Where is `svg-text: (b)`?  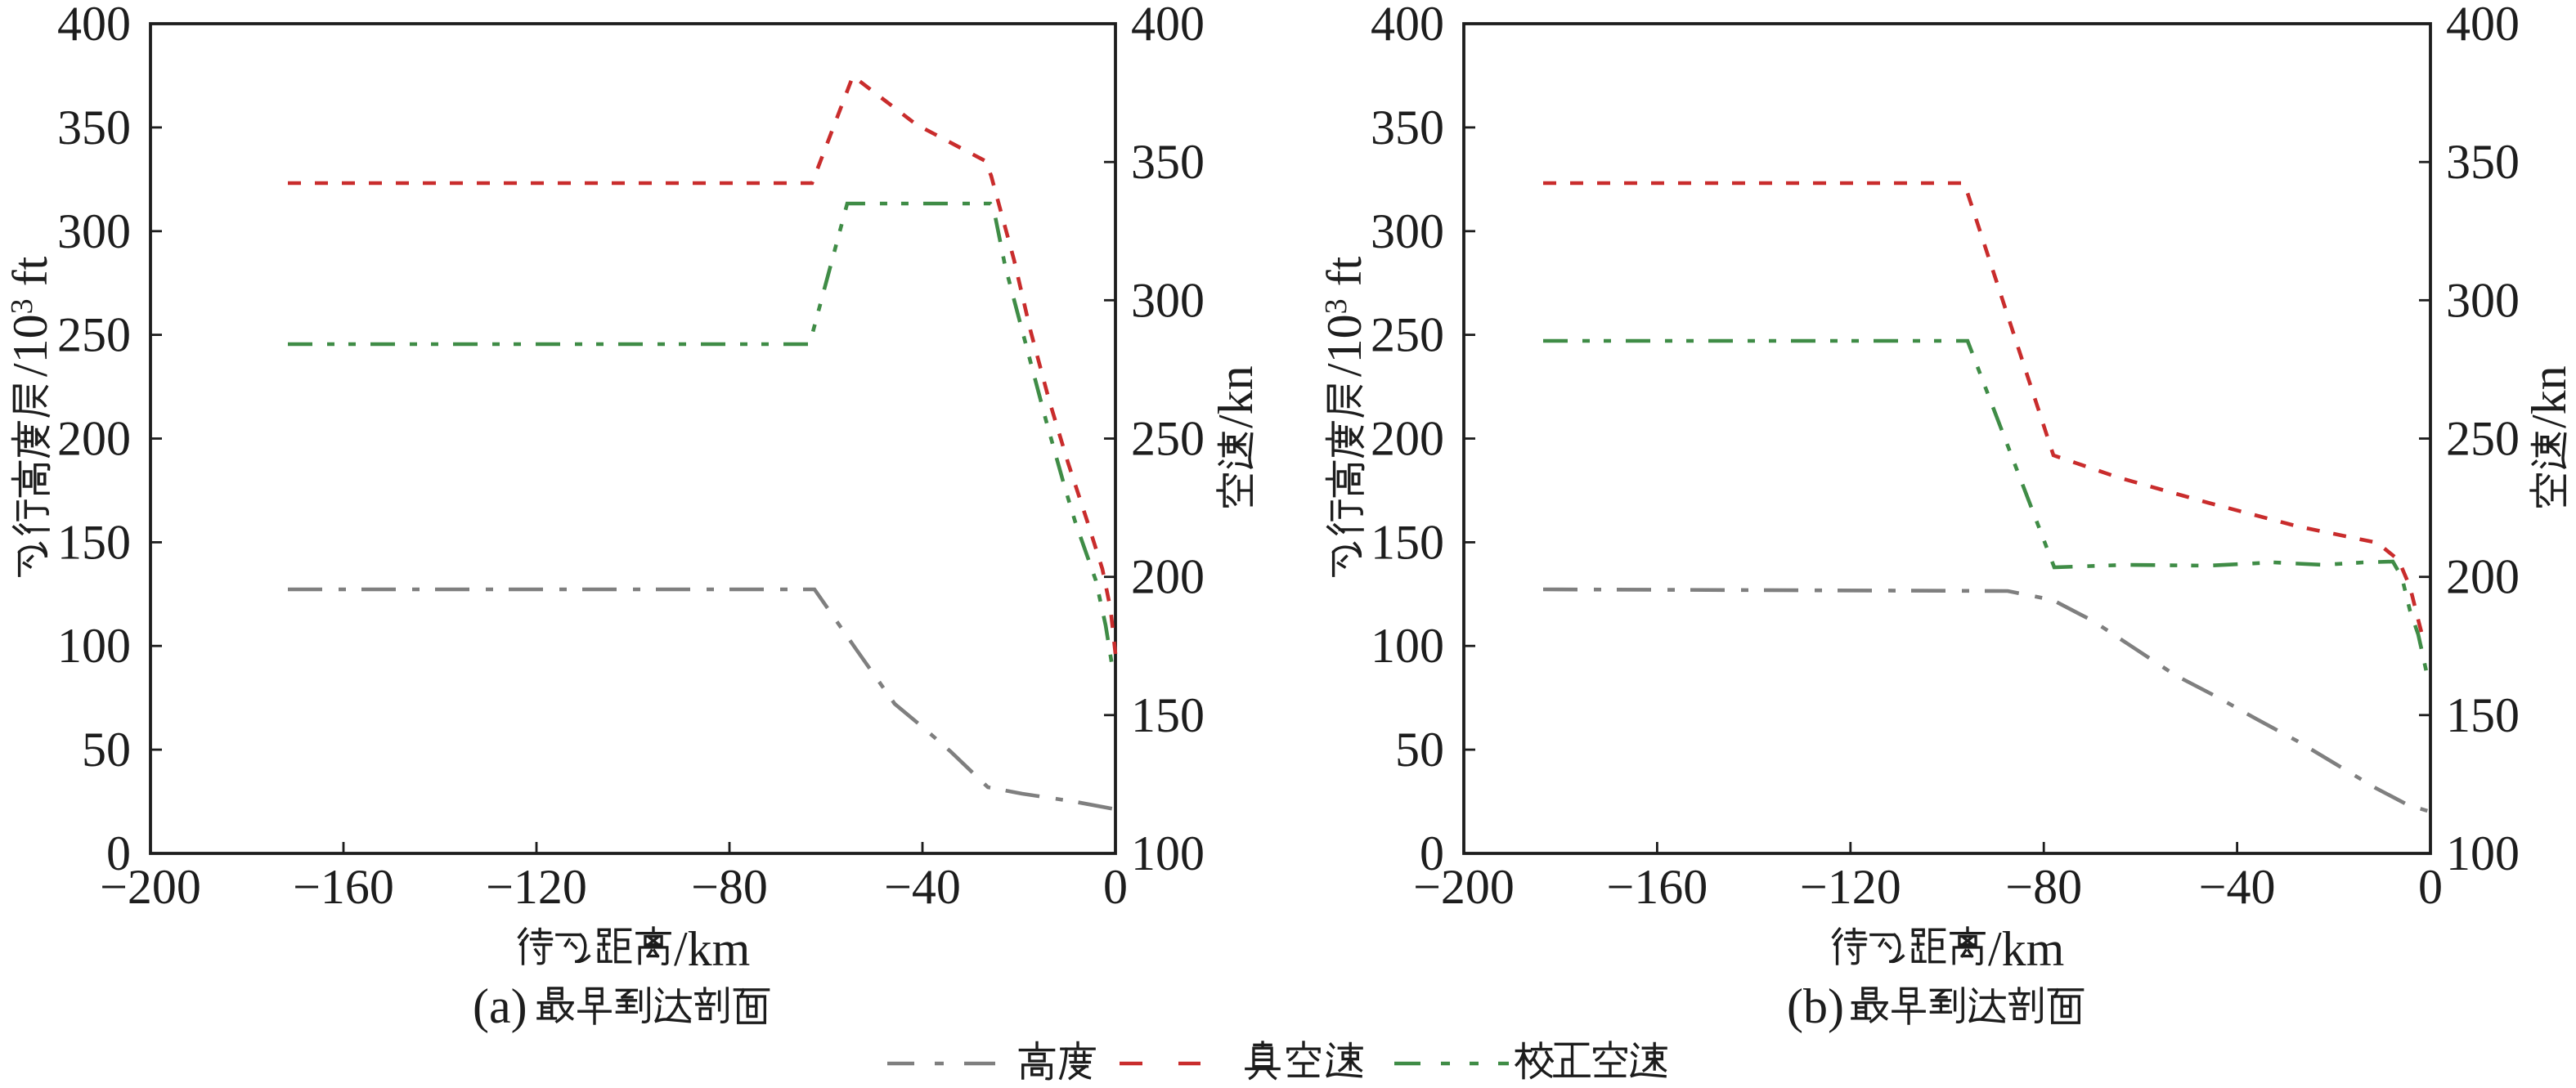 svg-text: (b) is located at coordinates (1815, 1006).